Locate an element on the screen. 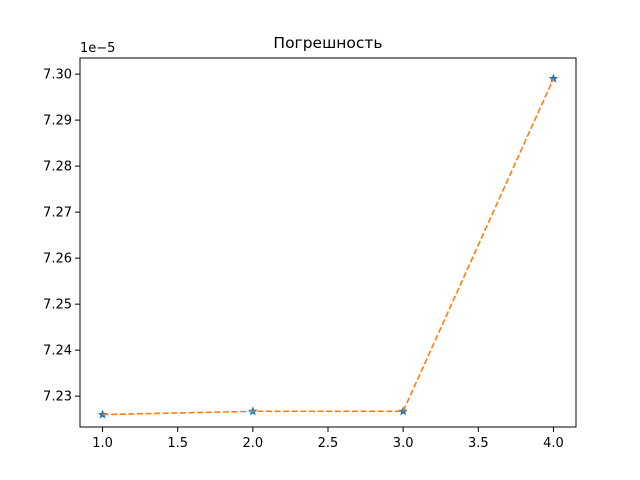 The width and height of the screenshot is (640, 480). y-tick-label: 7.27 is located at coordinates (57, 213).